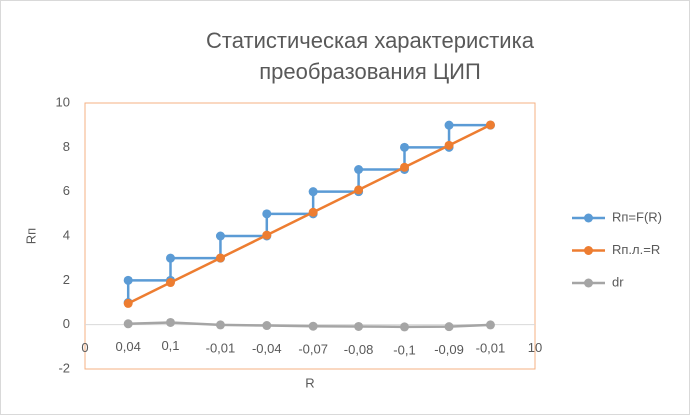  What do you see at coordinates (66, 234) in the screenshot?
I see `y-tick-label: 4` at bounding box center [66, 234].